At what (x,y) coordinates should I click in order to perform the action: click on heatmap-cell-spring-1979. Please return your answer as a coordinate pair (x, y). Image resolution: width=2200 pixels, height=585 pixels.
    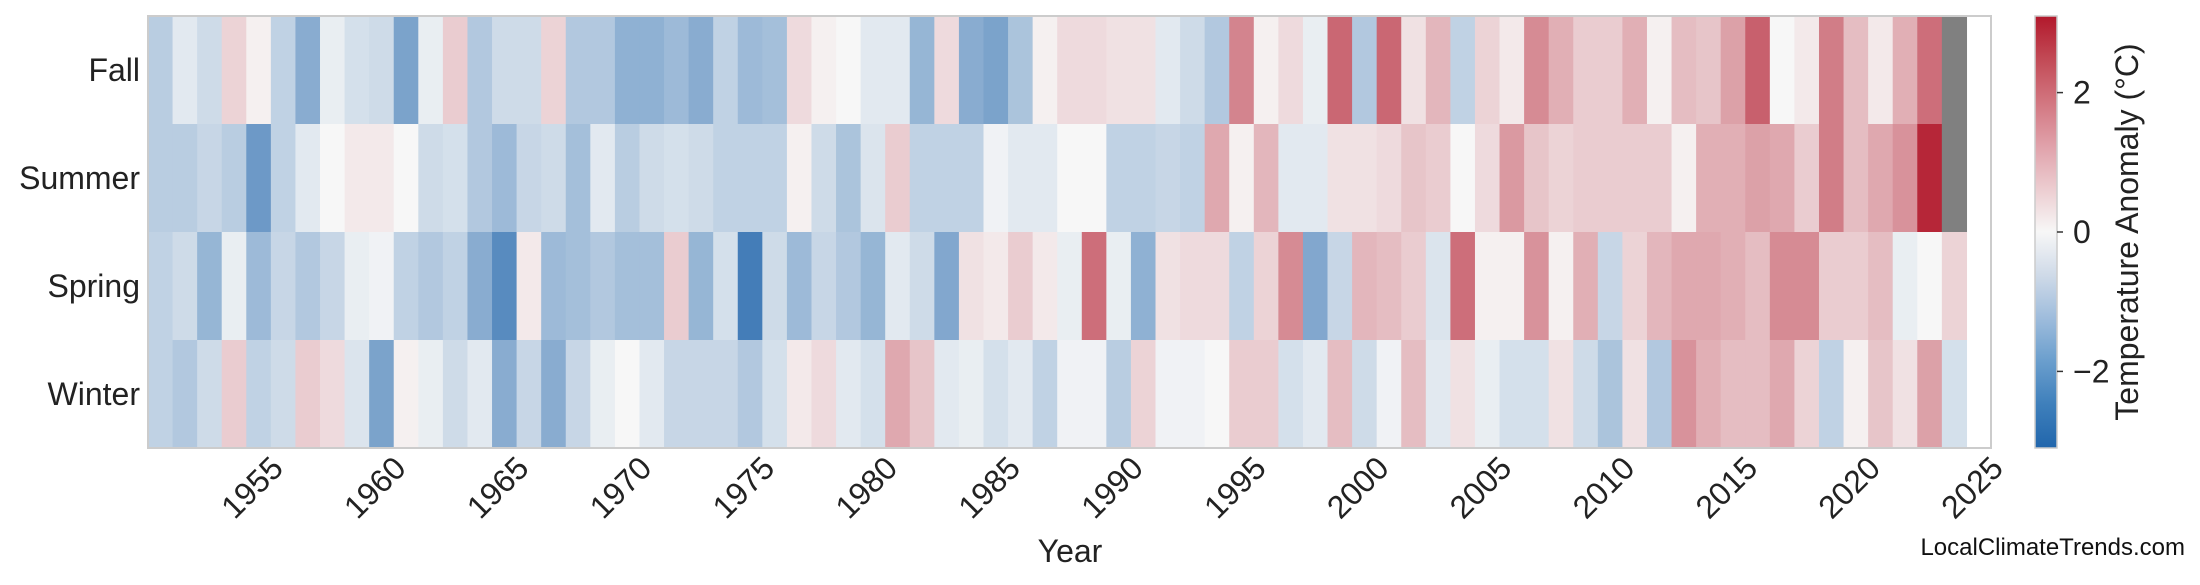
    Looking at the image, I should click on (849, 286).